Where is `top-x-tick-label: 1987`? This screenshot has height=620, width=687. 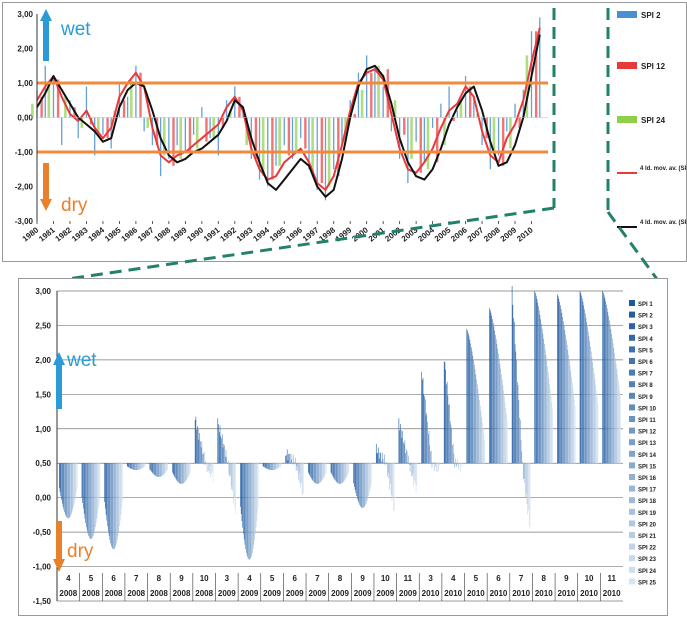
top-x-tick-label: 1987 is located at coordinates (146, 234).